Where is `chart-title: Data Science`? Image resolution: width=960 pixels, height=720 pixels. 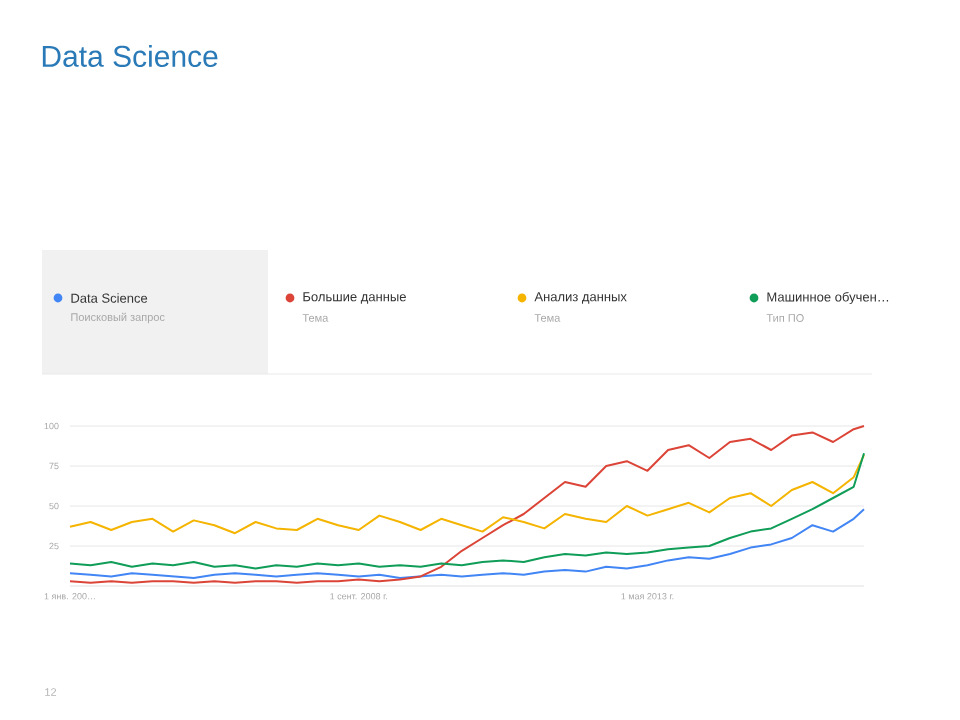 chart-title: Data Science is located at coordinates (130, 55).